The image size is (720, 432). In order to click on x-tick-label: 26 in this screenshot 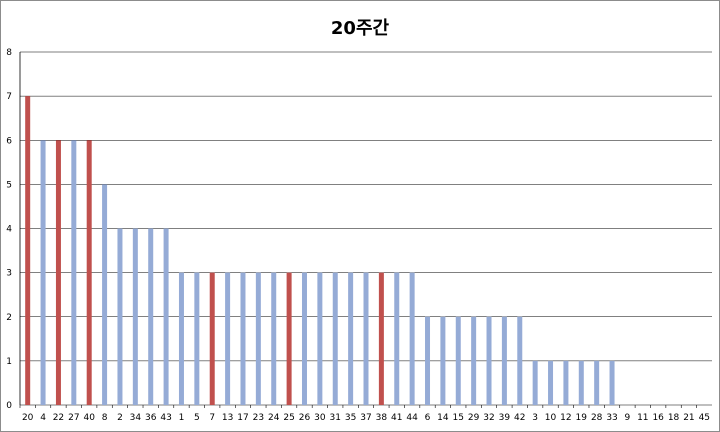, I will do `click(305, 418)`.